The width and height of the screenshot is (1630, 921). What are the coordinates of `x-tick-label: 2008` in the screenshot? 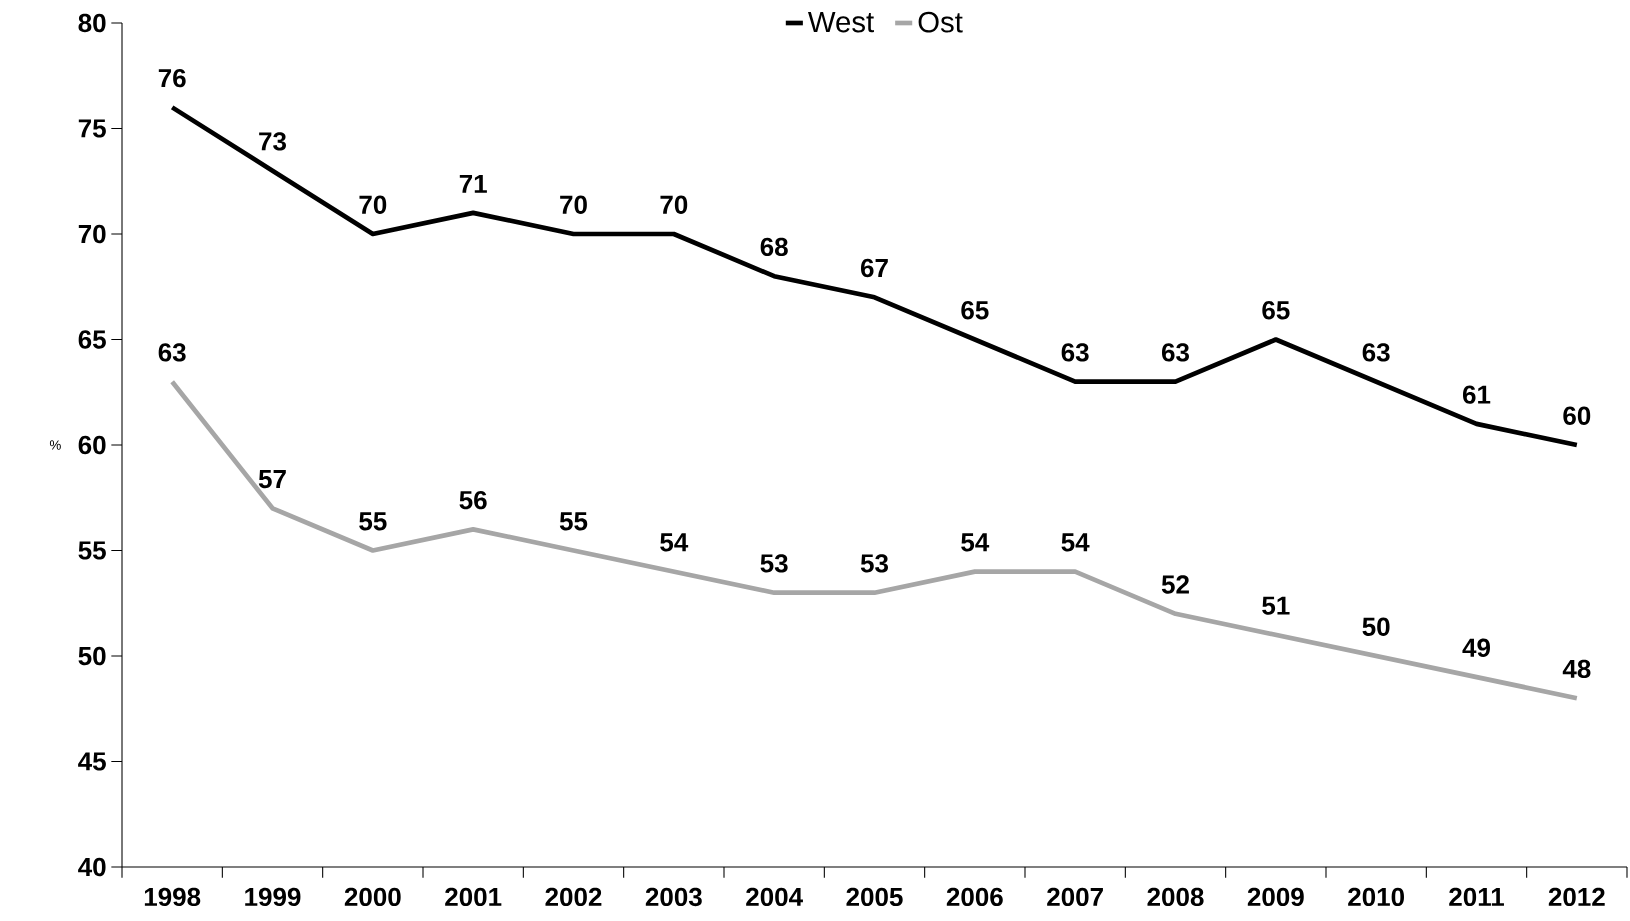 It's located at (1175, 897).